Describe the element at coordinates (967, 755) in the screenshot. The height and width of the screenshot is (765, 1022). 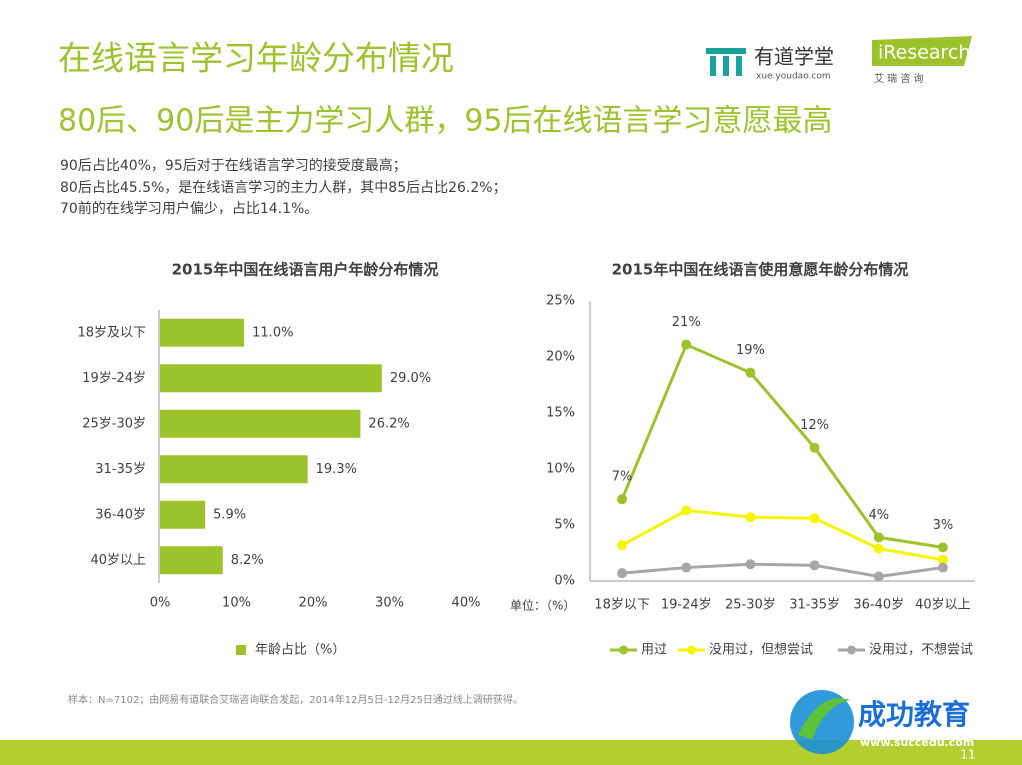
I see `page-number: 11` at that location.